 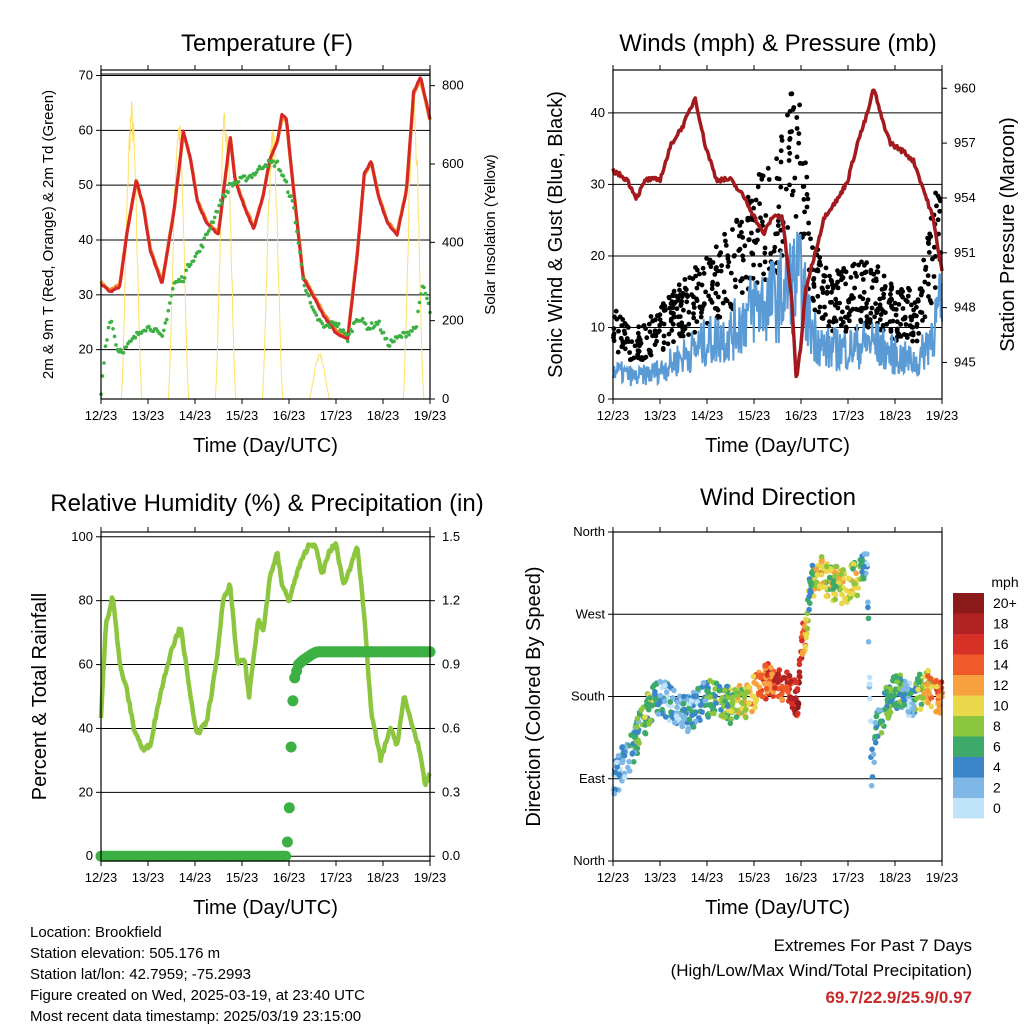 What do you see at coordinates (613, 877) in the screenshot?
I see `x-tick-label: 12/23` at bounding box center [613, 877].